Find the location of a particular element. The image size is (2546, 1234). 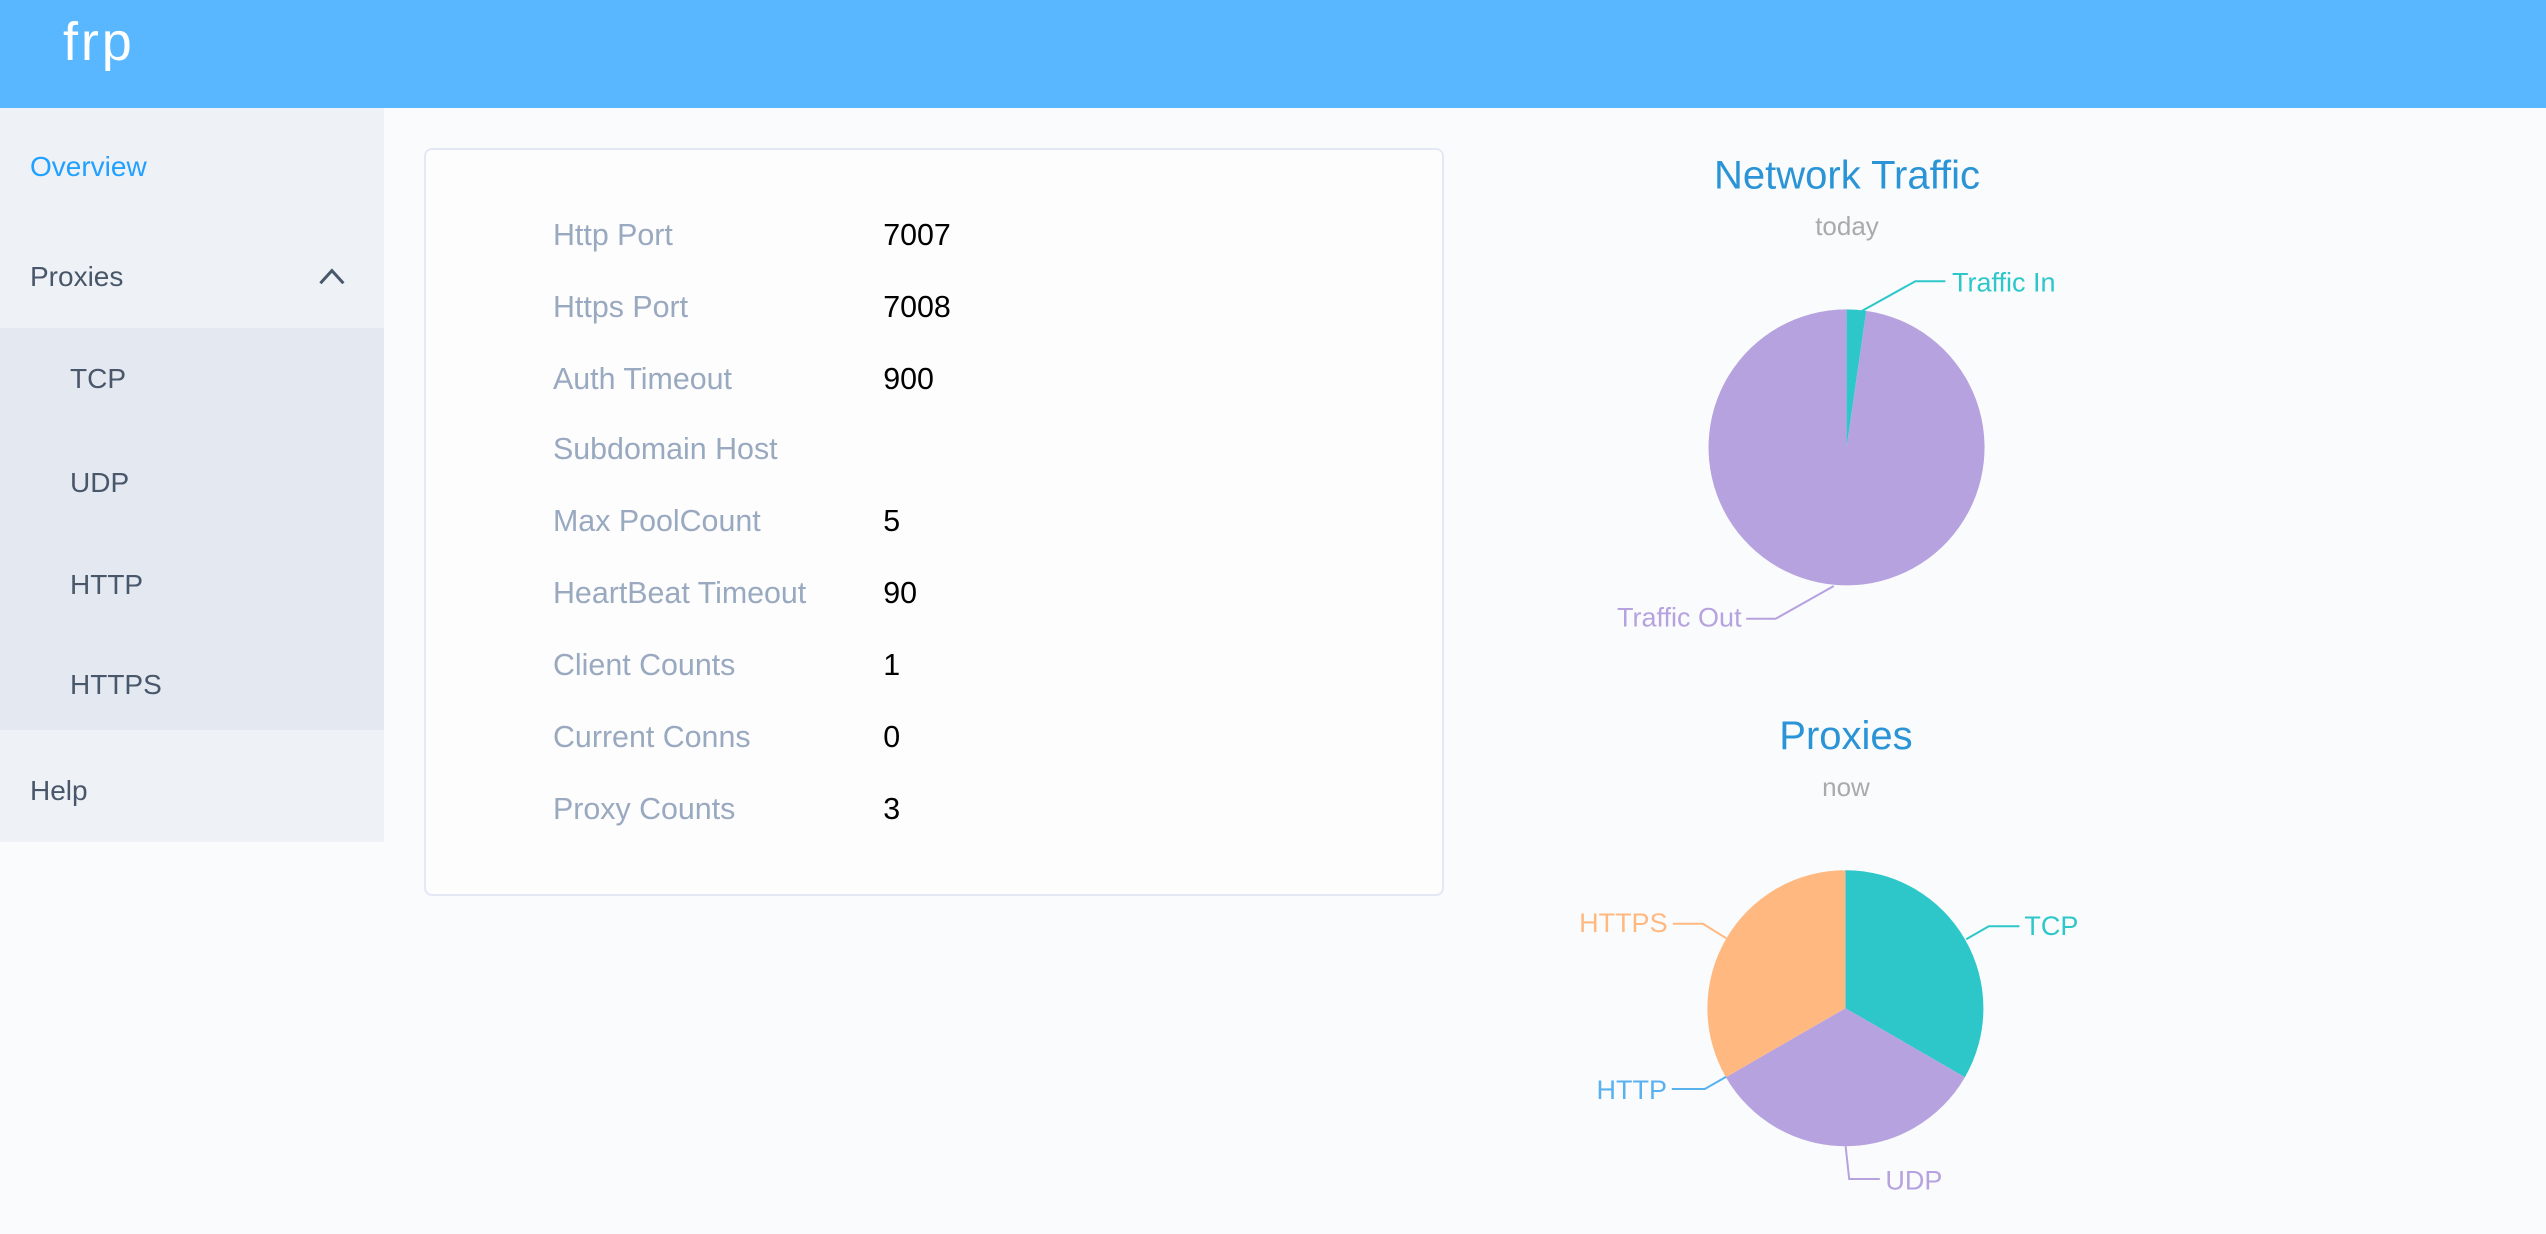

svg-text: HTTPS is located at coordinates (1623, 923).